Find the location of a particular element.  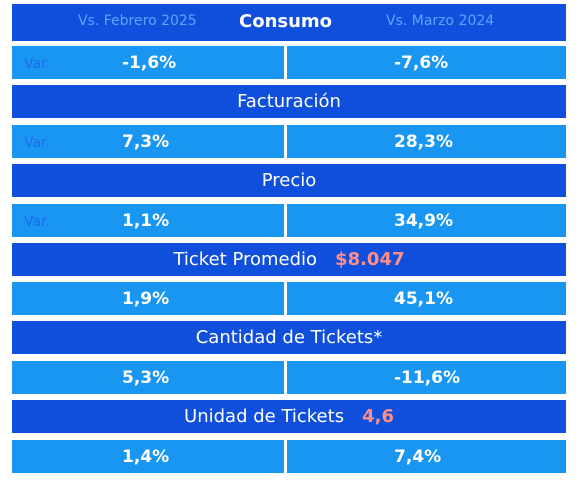

band-cantidad-de-tickets: Cantidad de Tickets* is located at coordinates (289, 337).